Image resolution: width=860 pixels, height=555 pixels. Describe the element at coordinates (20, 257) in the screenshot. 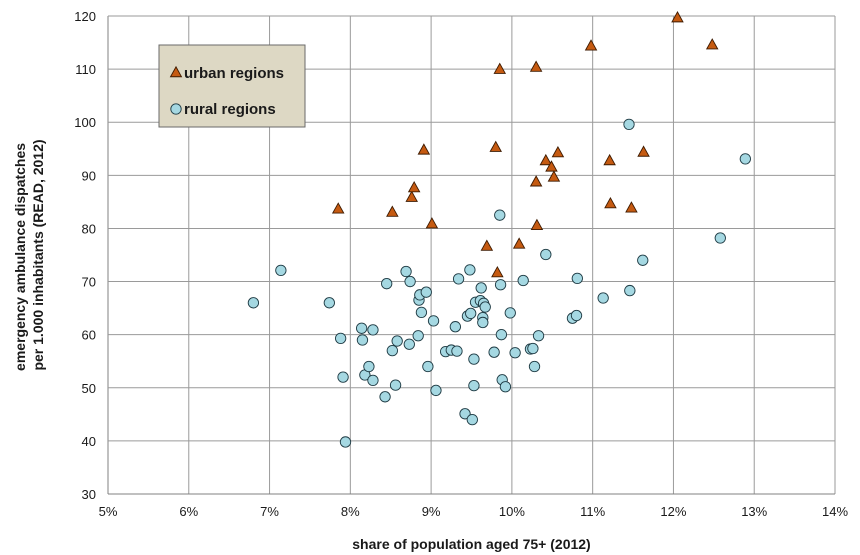

I see `y-axis-title-line-1: emergency ambulance dispatches` at that location.